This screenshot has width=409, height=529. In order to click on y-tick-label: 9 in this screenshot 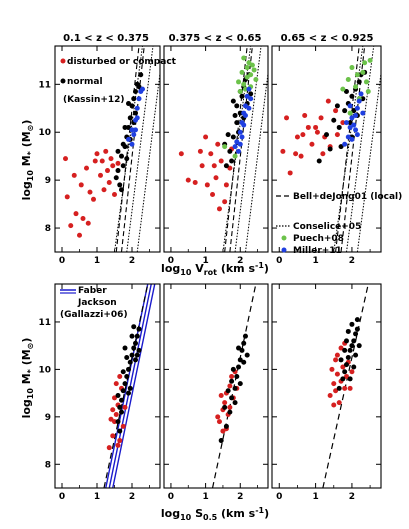, I will do `click(48, 418)`.